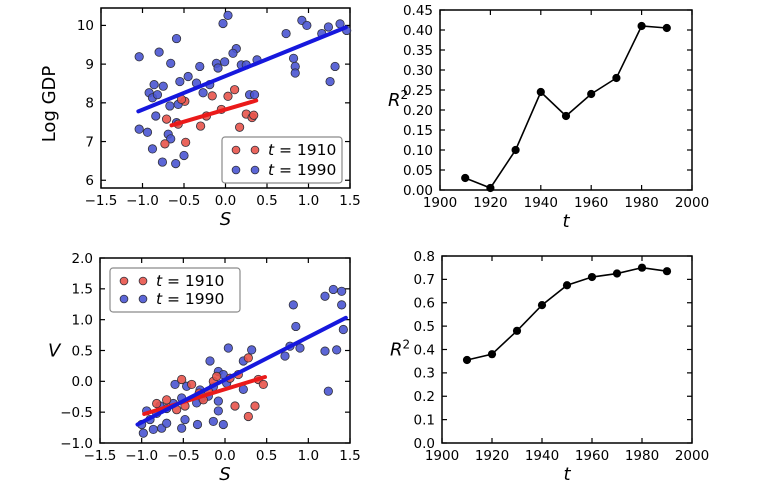 This screenshot has width=765, height=486. I want to click on x-tick-label: 1960, so click(591, 203).